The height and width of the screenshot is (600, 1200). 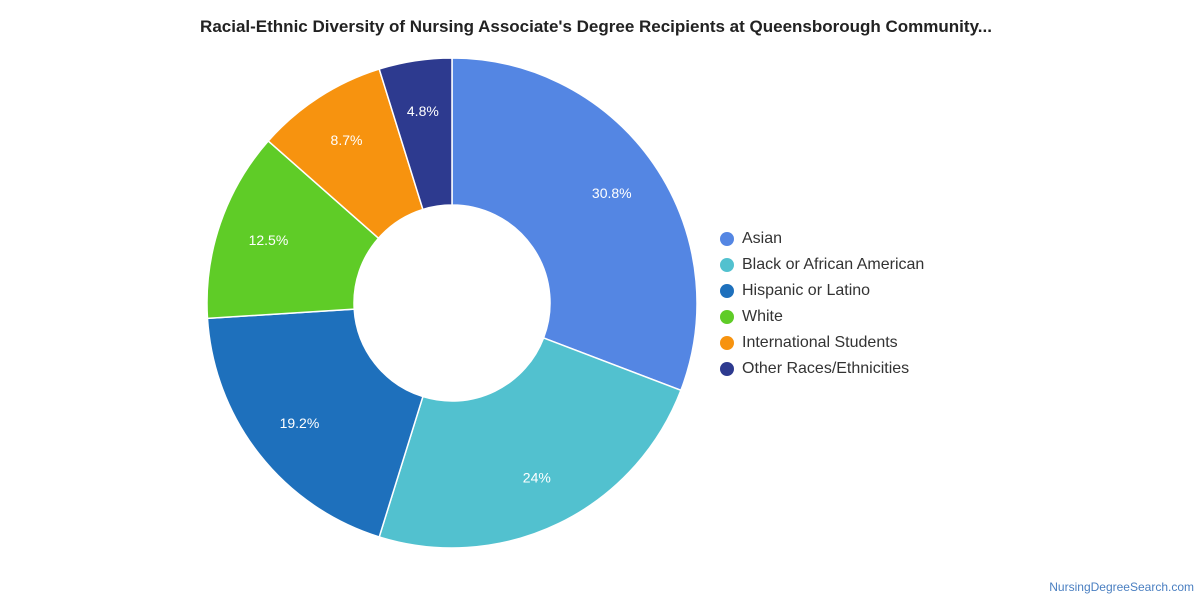 What do you see at coordinates (537, 477) in the screenshot?
I see `slice-value-label: 24%` at bounding box center [537, 477].